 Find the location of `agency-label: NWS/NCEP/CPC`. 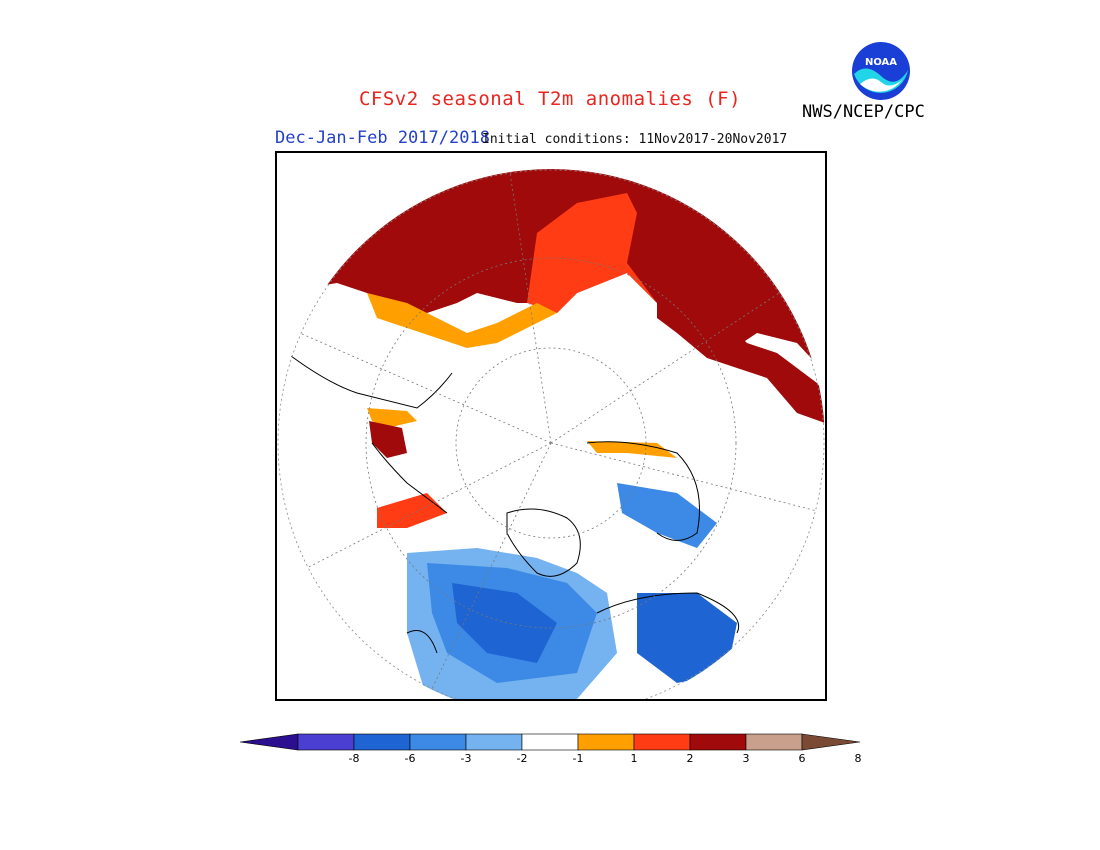

agency-label: NWS/NCEP/CPC is located at coordinates (863, 112).